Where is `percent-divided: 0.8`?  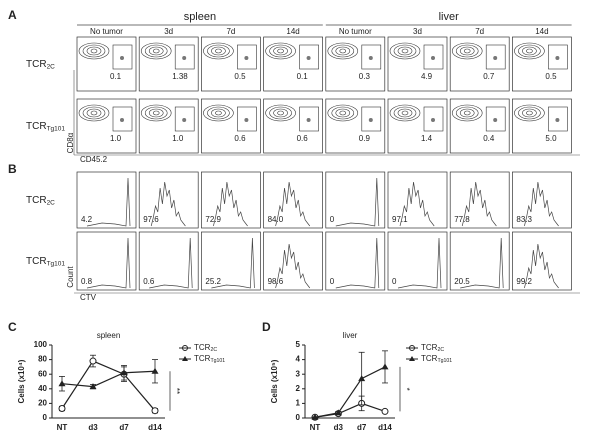 percent-divided: 0.8 is located at coordinates (87, 281).